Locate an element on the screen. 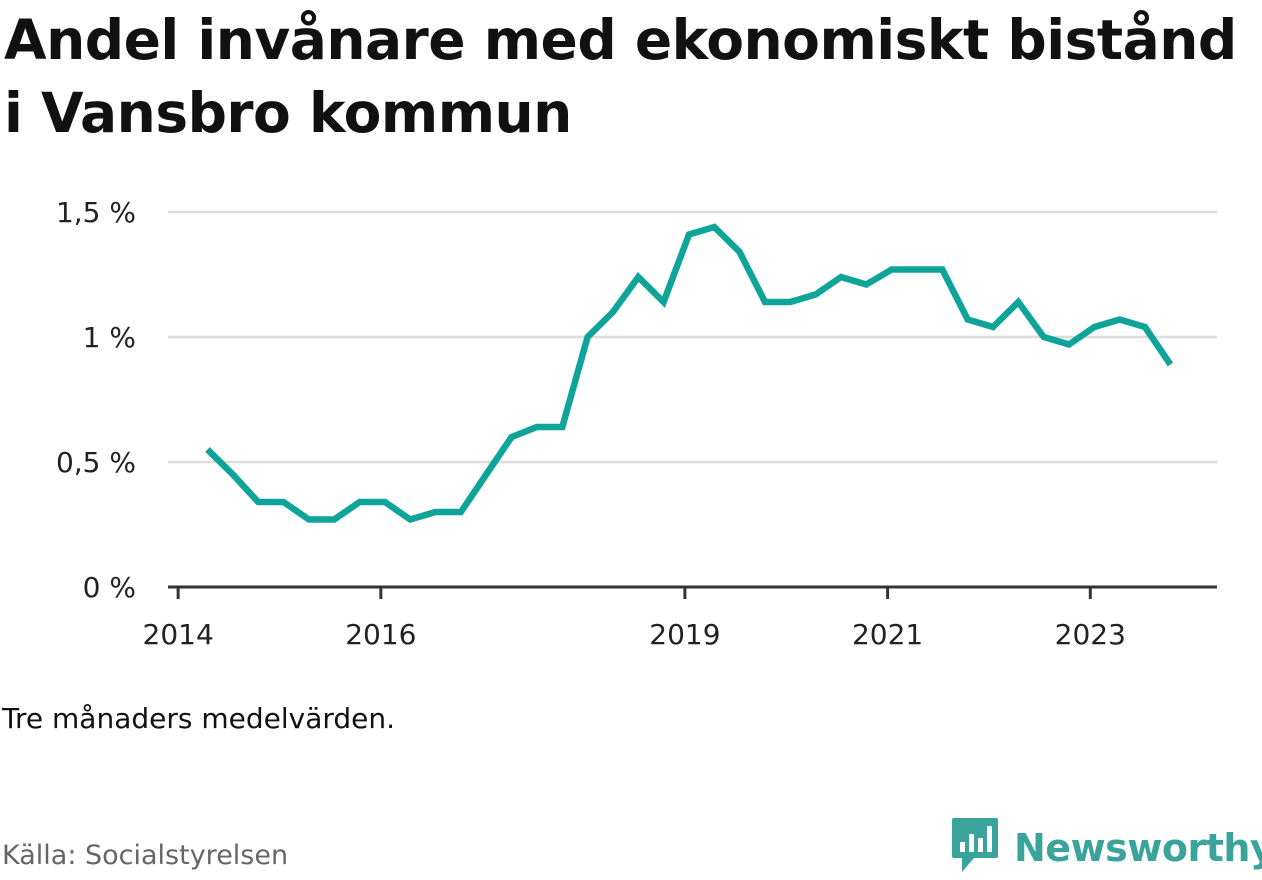 Image resolution: width=1262 pixels, height=880 pixels. brand-name: Newsworthy is located at coordinates (1138, 848).